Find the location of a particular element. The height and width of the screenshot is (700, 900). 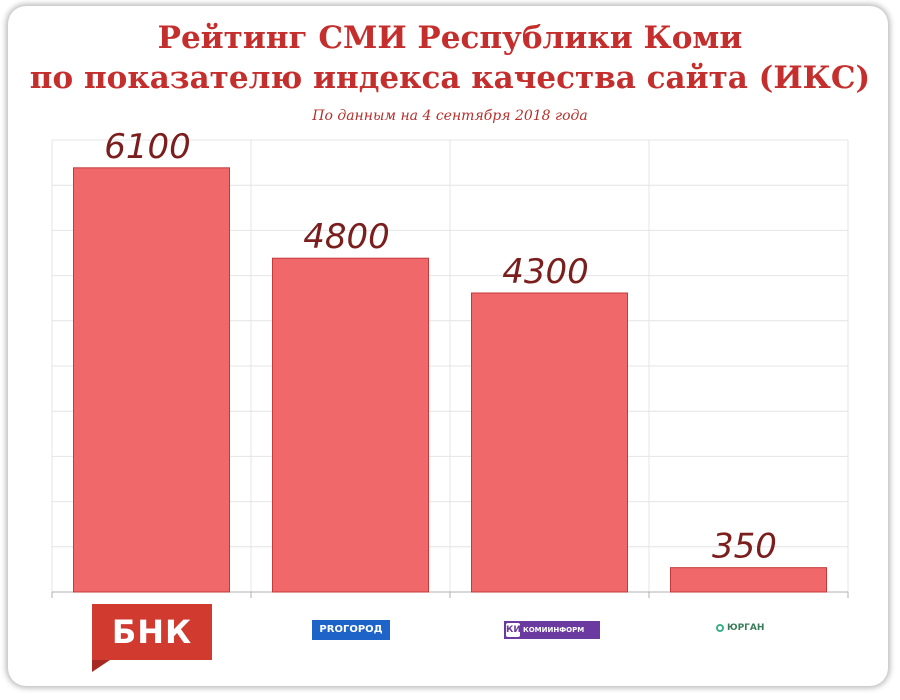

logo-kominform: КИ КОМИИНФОРМ is located at coordinates (552, 630).